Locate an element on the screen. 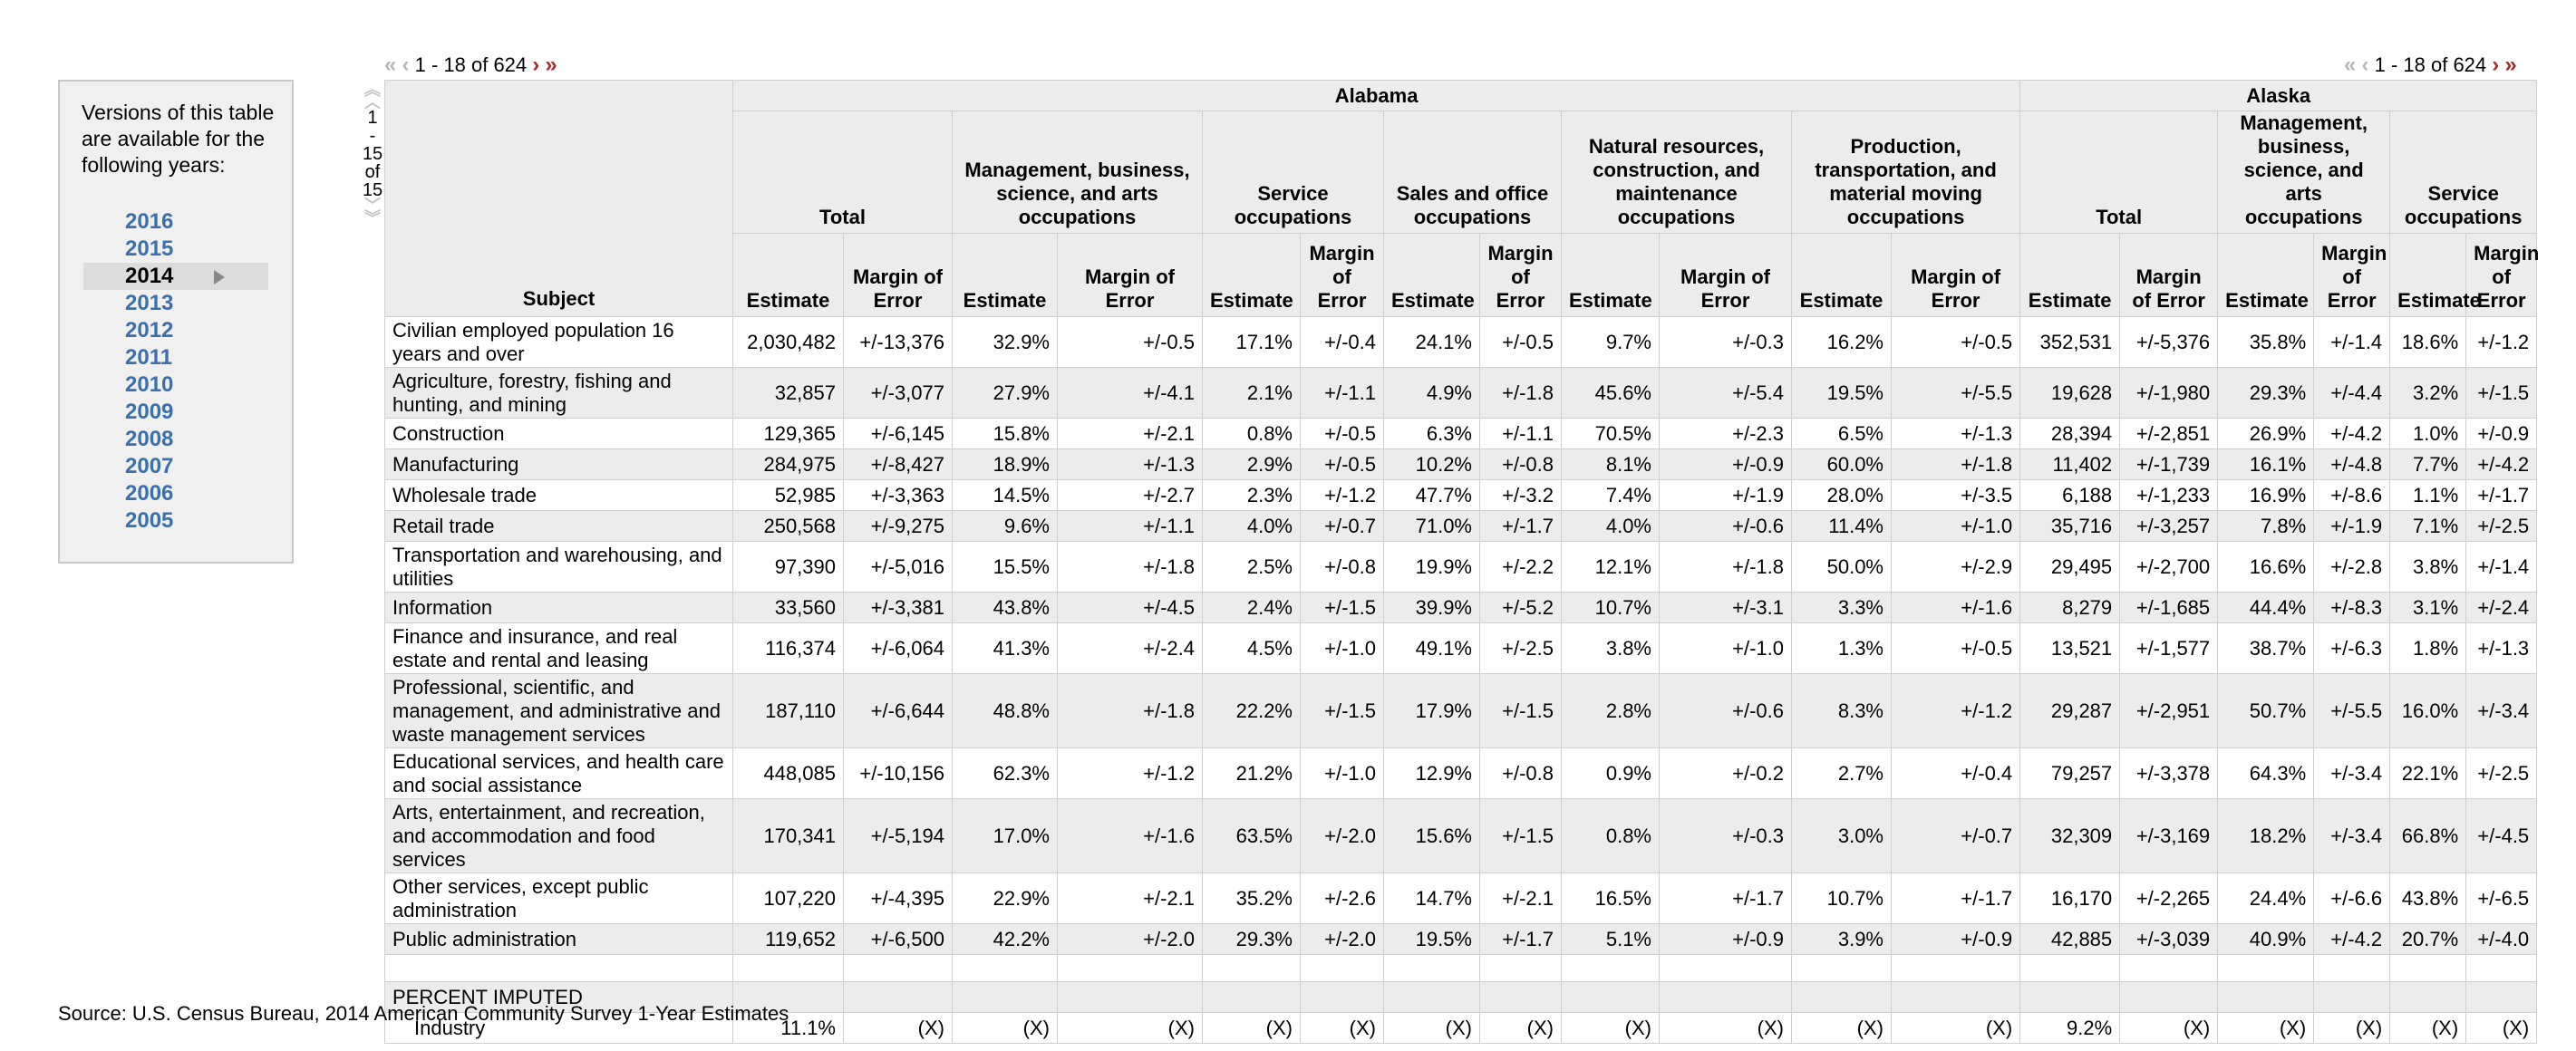  table-cell: 48.8% is located at coordinates (1005, 710).